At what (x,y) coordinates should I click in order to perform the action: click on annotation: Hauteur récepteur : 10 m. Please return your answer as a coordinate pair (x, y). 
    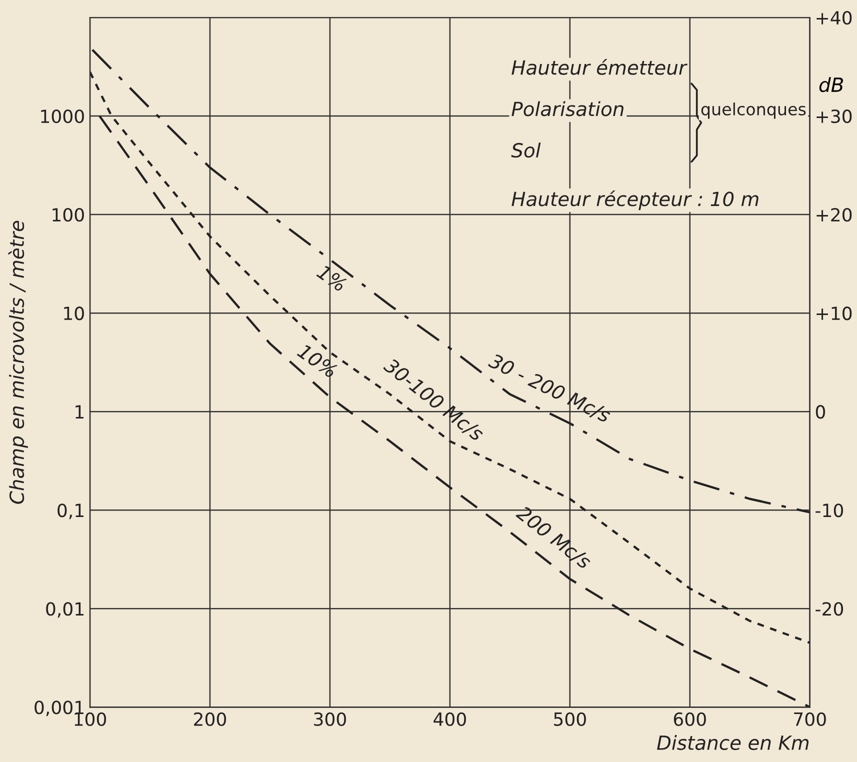
    Looking at the image, I should click on (635, 200).